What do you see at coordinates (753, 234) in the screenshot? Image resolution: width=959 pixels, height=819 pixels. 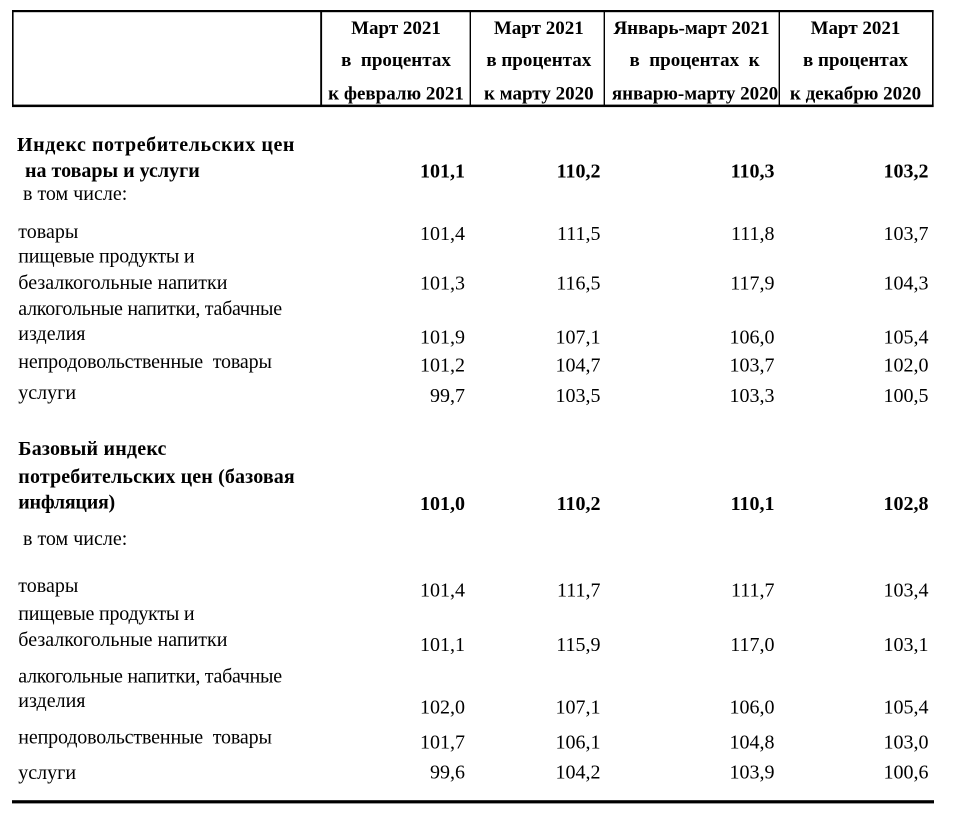 I see `svg-text: 111,8` at bounding box center [753, 234].